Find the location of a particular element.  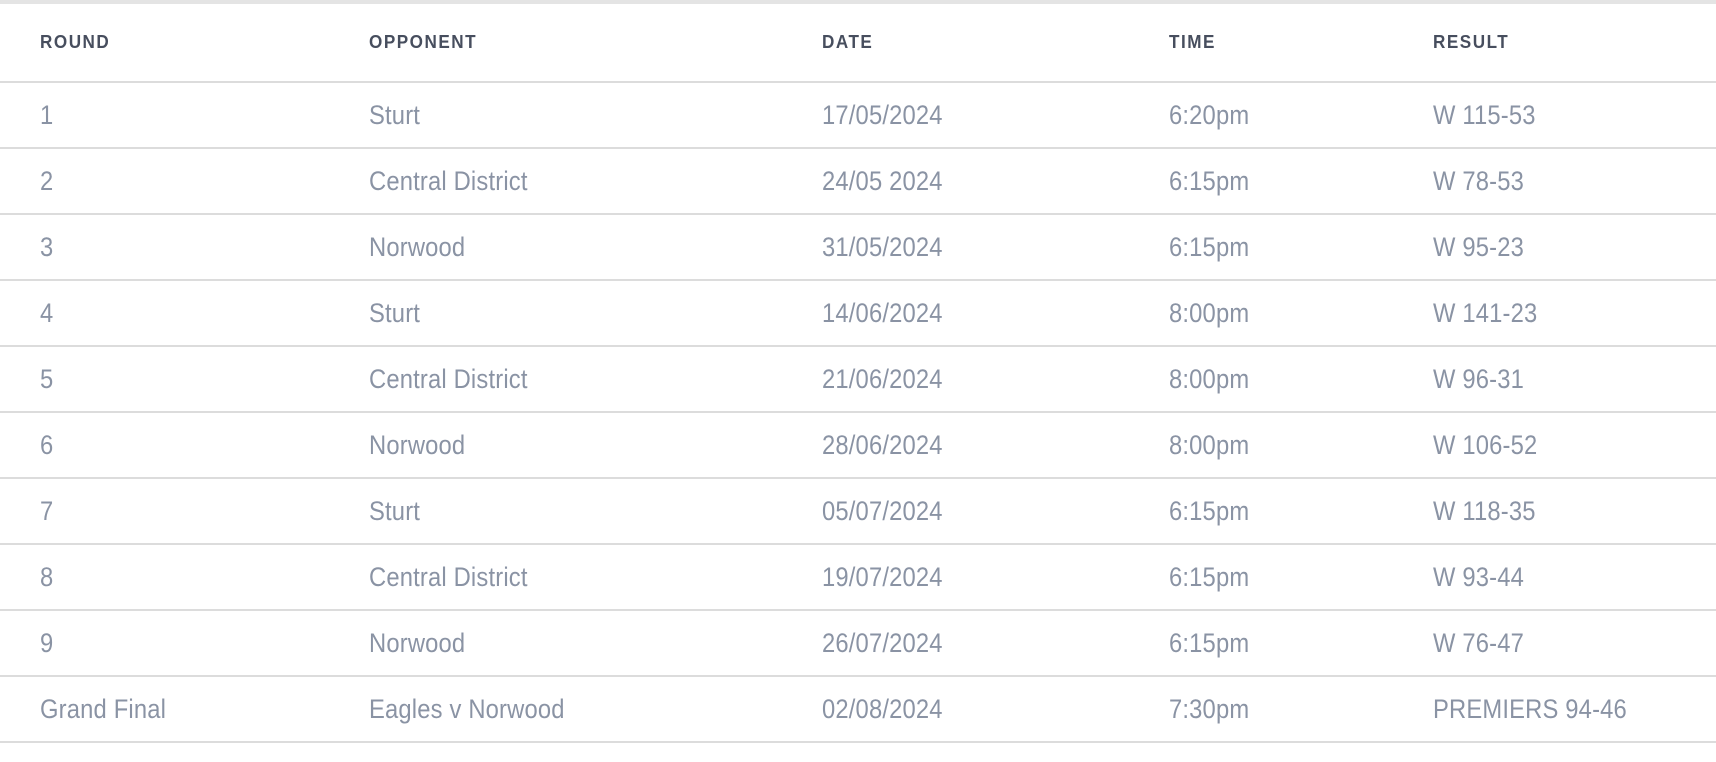

cell-result: PREMIERS 94-46 is located at coordinates (1554, 709).